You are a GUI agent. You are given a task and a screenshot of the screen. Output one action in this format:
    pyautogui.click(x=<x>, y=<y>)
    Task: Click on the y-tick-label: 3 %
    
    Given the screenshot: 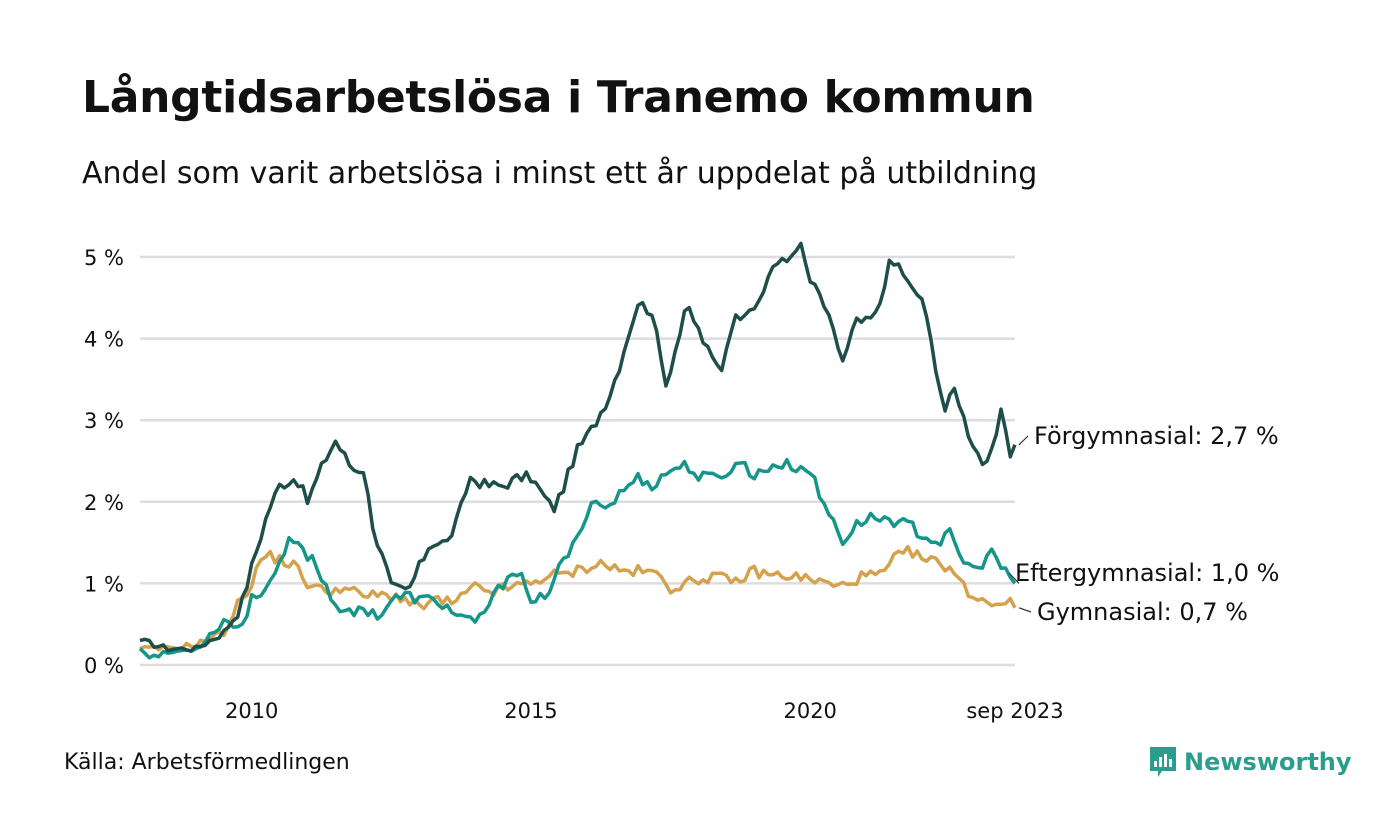 What is the action you would take?
    pyautogui.click(x=104, y=421)
    